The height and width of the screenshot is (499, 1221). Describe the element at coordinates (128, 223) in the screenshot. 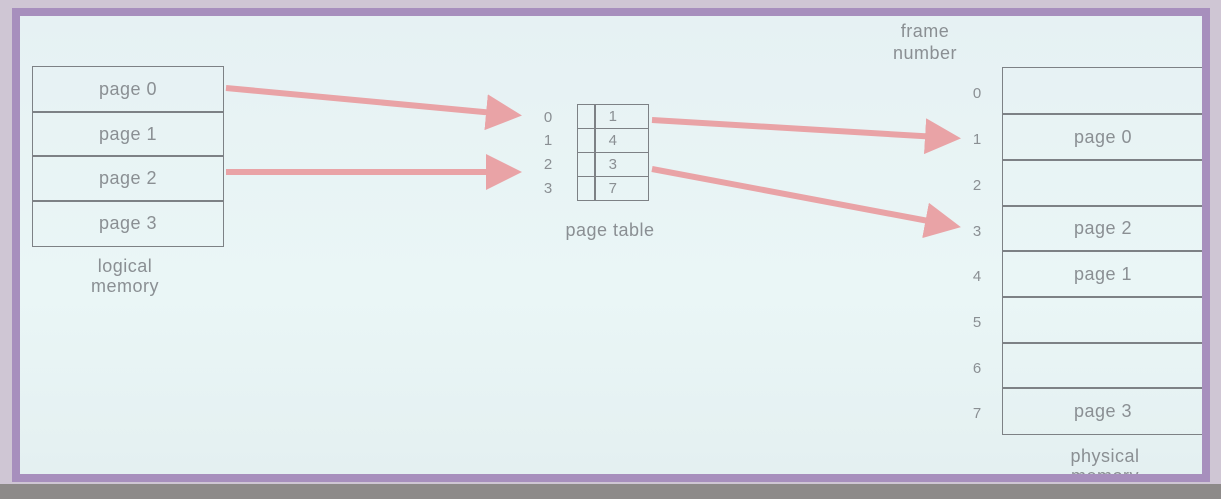

I see `logical-page-3: page 3` at that location.